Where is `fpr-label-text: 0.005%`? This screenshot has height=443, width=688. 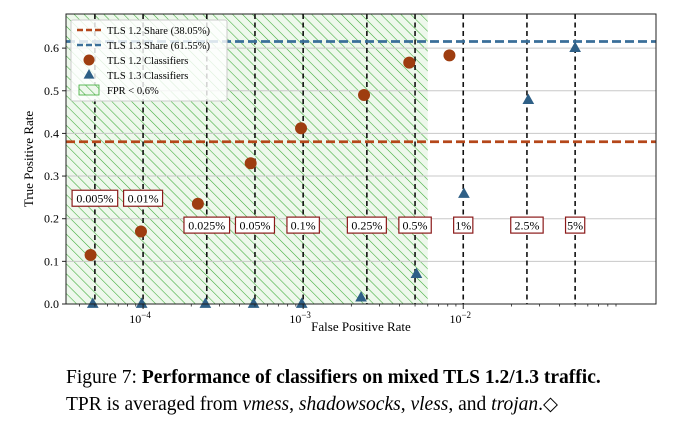 fpr-label-text: 0.005% is located at coordinates (94, 198).